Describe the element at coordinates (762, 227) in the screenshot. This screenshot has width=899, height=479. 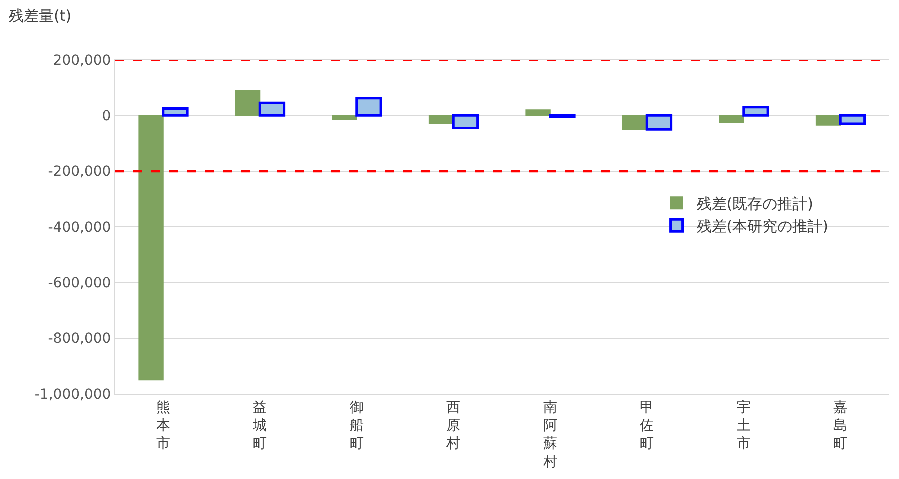
I see `legend-label: 残差(本研究の推計)` at that location.